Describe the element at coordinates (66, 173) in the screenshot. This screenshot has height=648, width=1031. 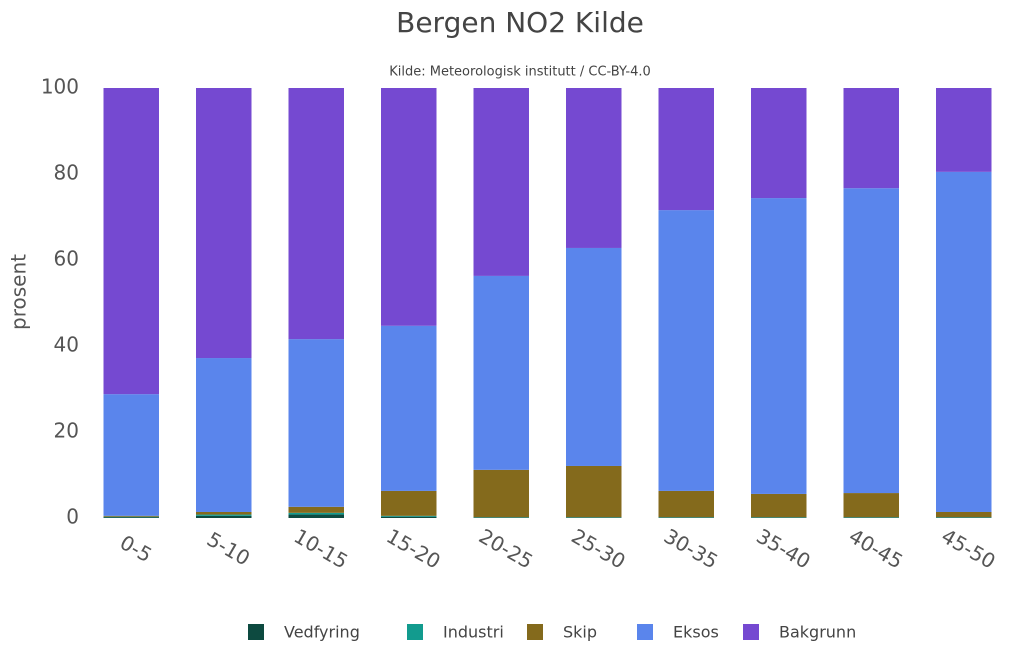
I see `y-tick-label: 80` at that location.